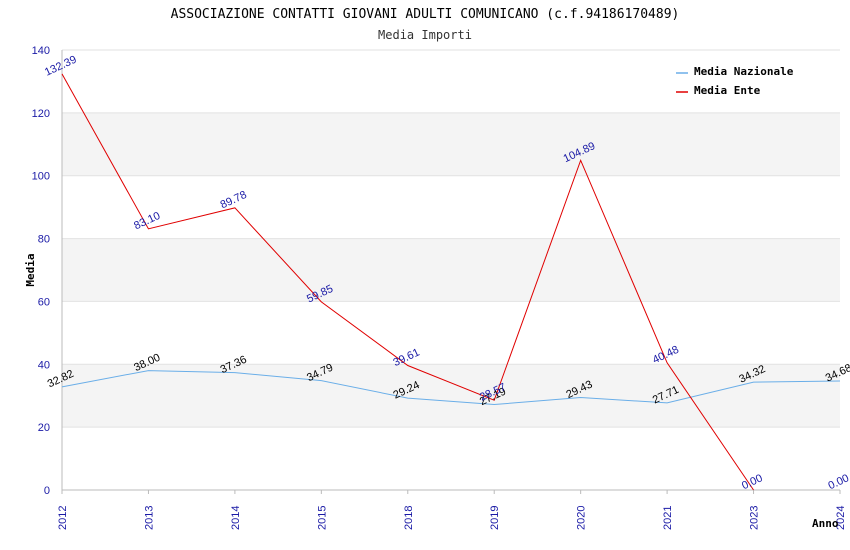 The height and width of the screenshot is (550, 850). Describe the element at coordinates (668, 518) in the screenshot. I see `x-tick-label: 2021` at that location.